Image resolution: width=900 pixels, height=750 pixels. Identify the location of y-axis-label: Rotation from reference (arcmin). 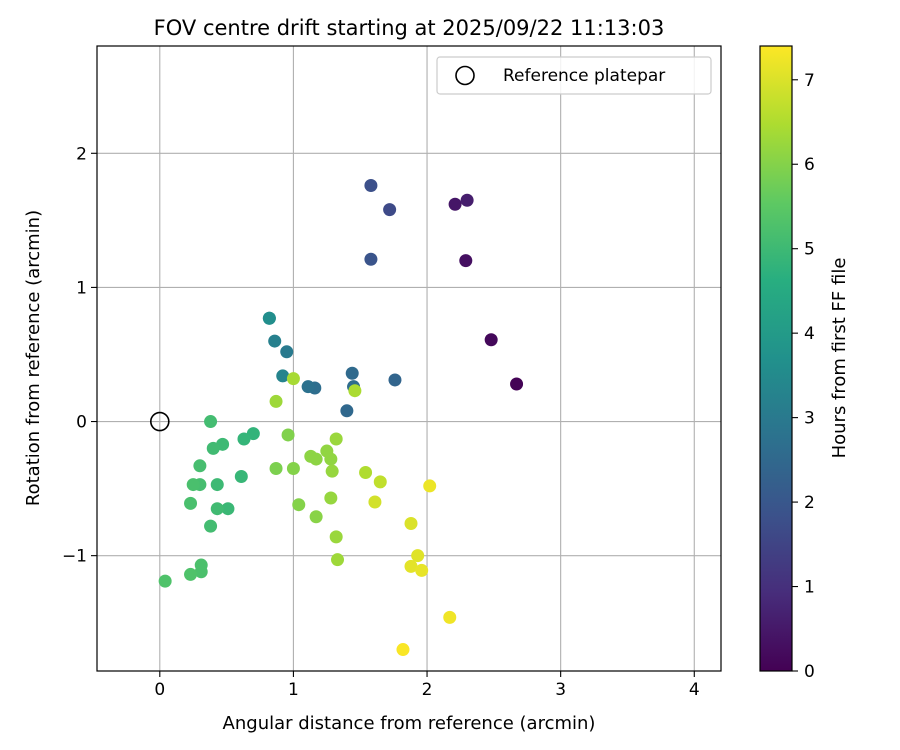
(33, 358).